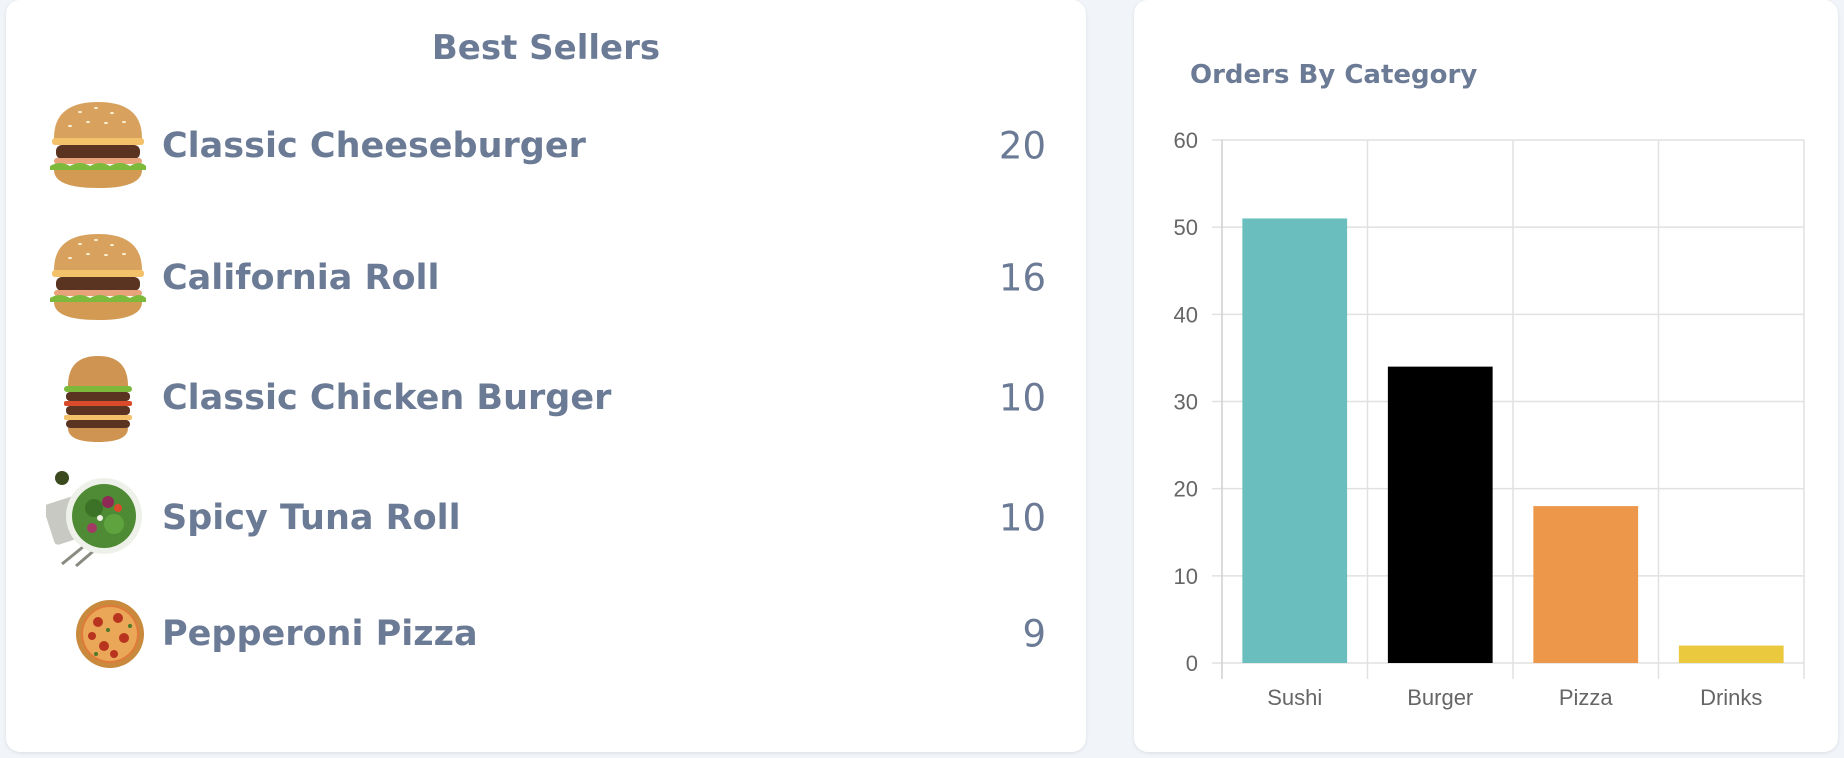 The image size is (1844, 758). I want to click on best-seller-row: Classic Chicken Burger 10, so click(546, 398).